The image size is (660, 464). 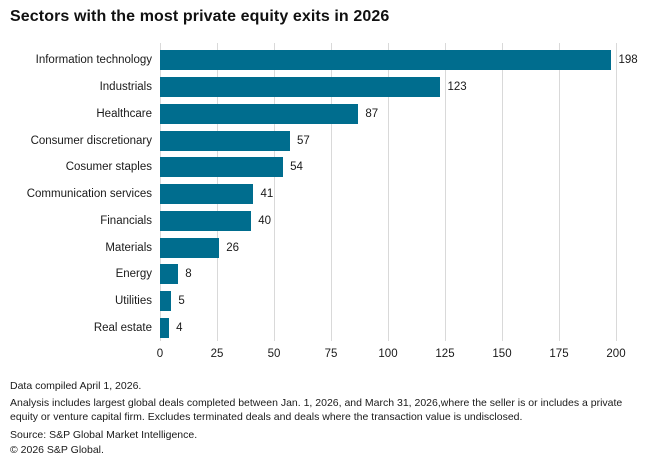 I want to click on x-tick-label: 125, so click(x=445, y=354).